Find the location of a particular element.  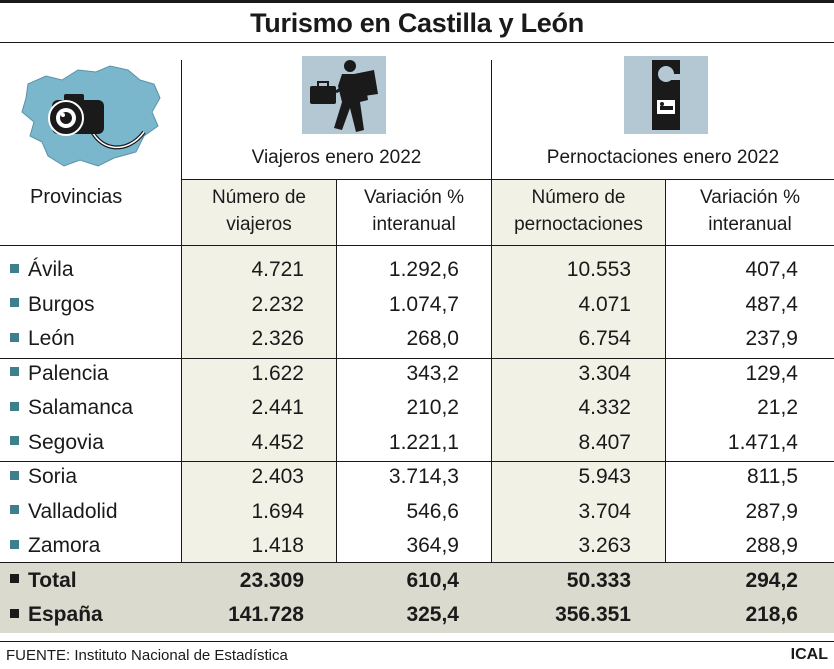

table-cell: 5.943 is located at coordinates (604, 476).